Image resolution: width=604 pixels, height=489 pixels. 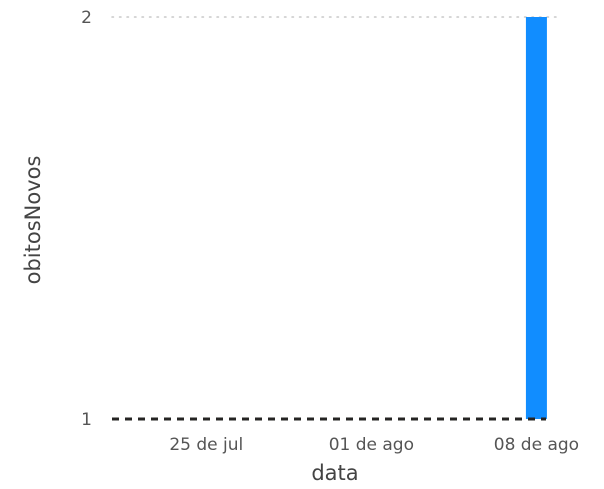 I want to click on x-tick-layer: 25 de jul 01 de ago 08 de ago, so click(x=374, y=445).